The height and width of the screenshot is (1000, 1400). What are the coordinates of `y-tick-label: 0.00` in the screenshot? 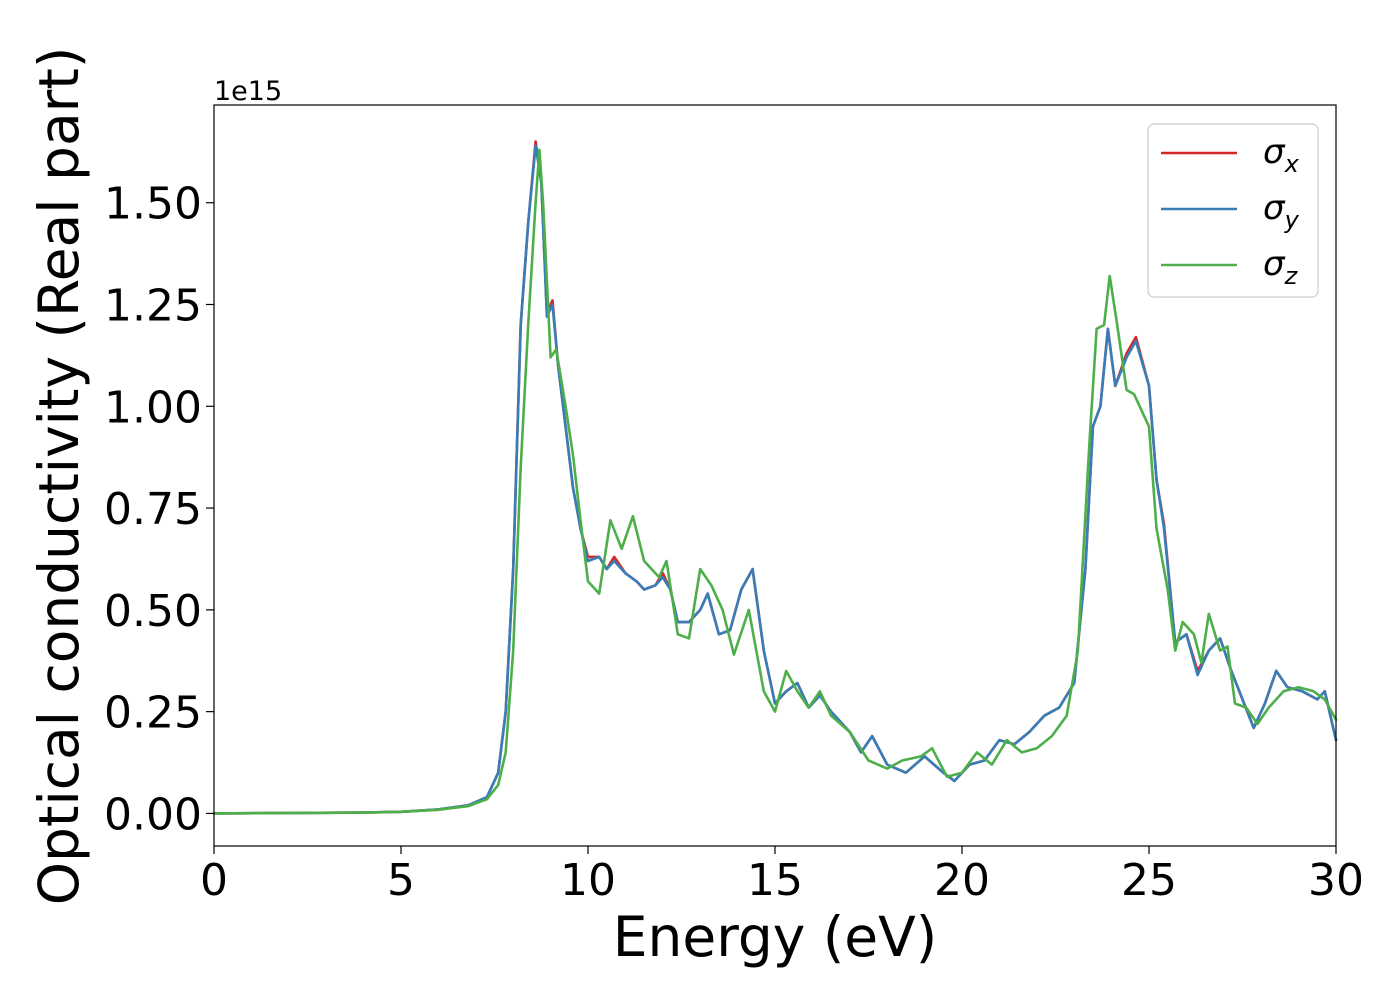 It's located at (153, 814).